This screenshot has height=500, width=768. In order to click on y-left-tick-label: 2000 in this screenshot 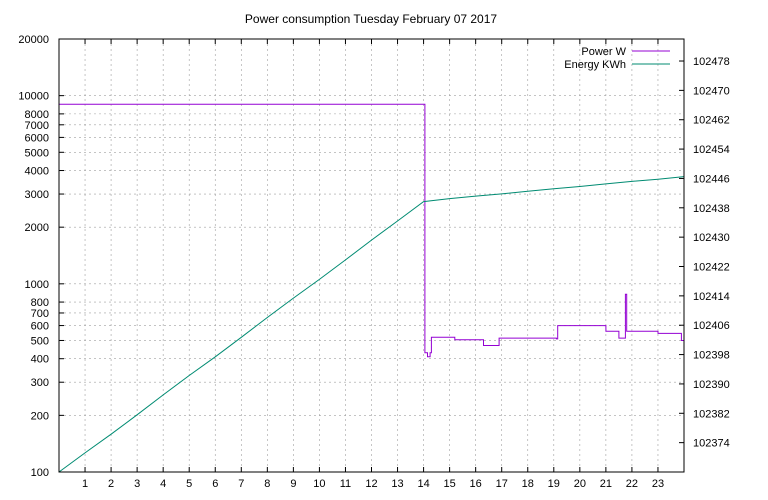, I will do `click(37, 228)`.